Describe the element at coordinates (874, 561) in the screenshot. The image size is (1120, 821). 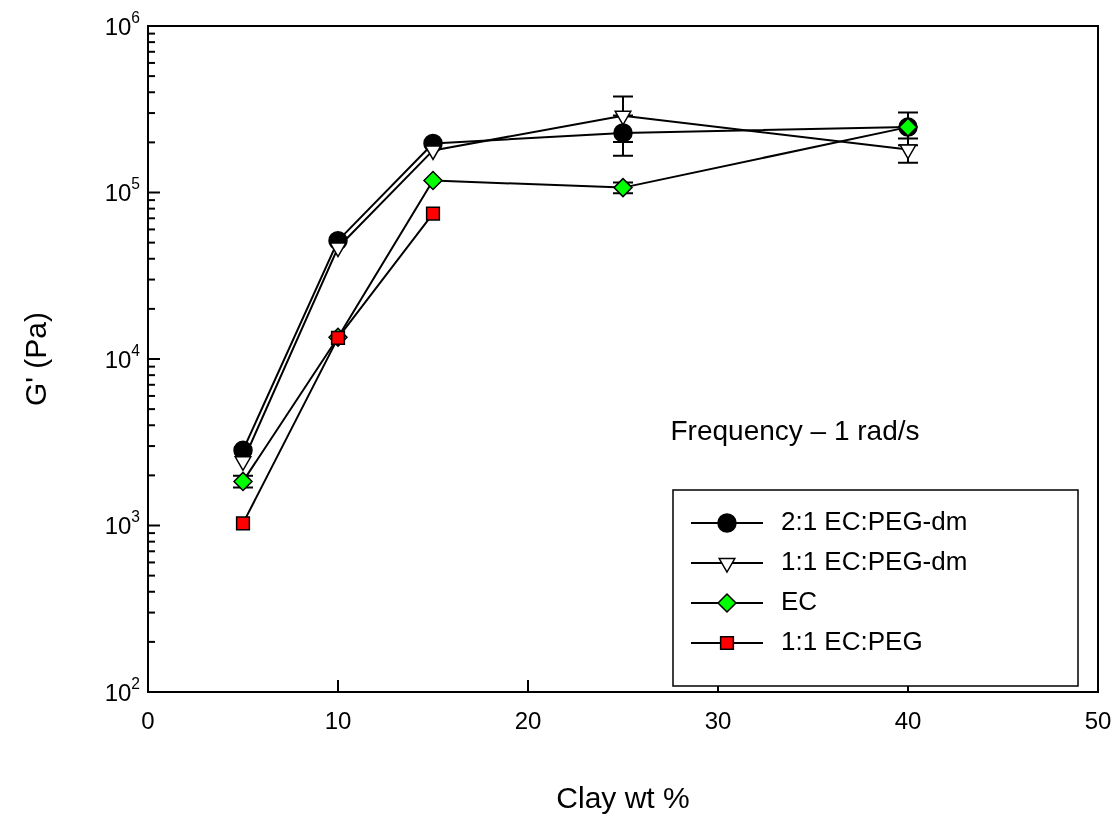
I see `legend-label: 1:1 EC:PEG-dm` at that location.